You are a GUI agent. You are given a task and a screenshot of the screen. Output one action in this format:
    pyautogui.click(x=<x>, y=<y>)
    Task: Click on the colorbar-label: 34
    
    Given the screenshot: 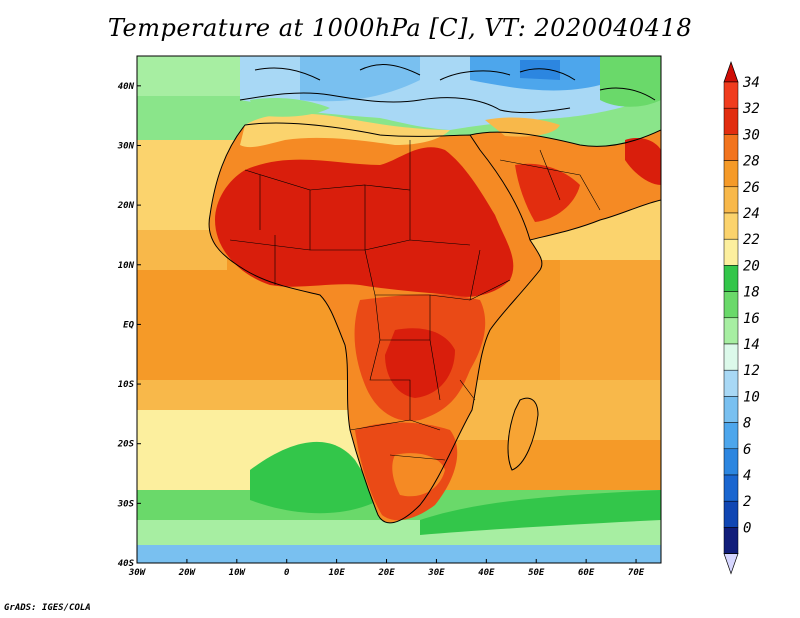 What is the action you would take?
    pyautogui.click(x=751, y=83)
    